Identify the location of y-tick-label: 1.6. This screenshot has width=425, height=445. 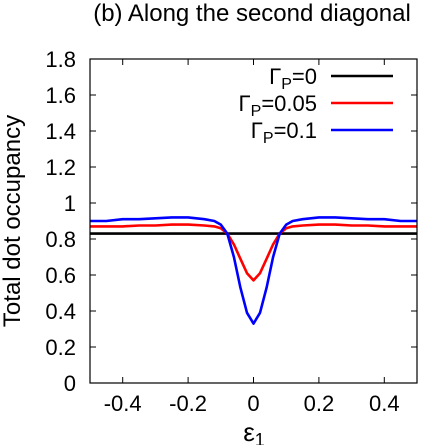
(60, 95).